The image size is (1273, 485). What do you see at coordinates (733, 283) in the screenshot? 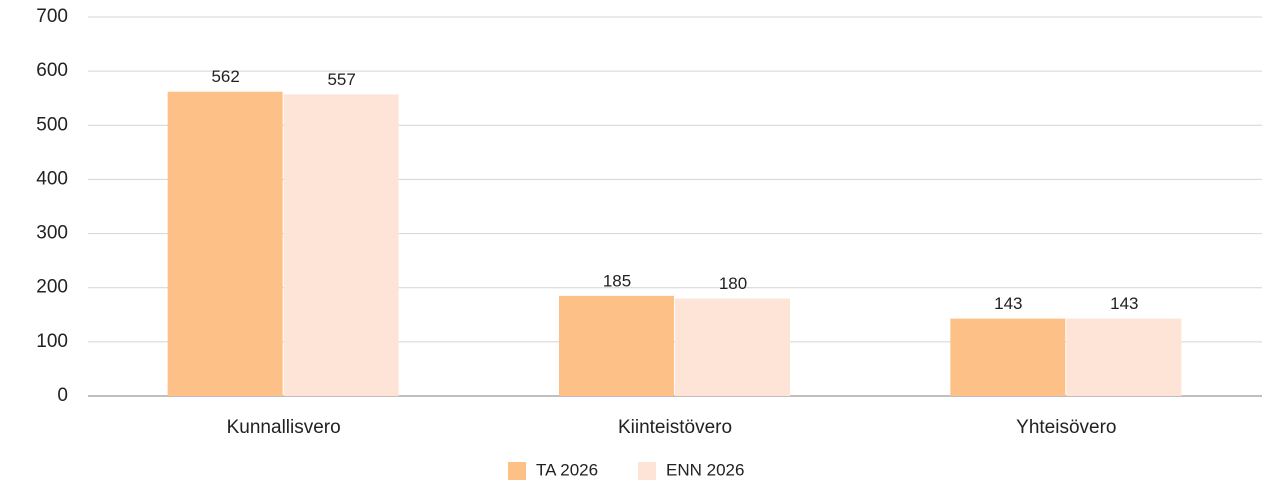
I see `data-label: 180` at bounding box center [733, 283].